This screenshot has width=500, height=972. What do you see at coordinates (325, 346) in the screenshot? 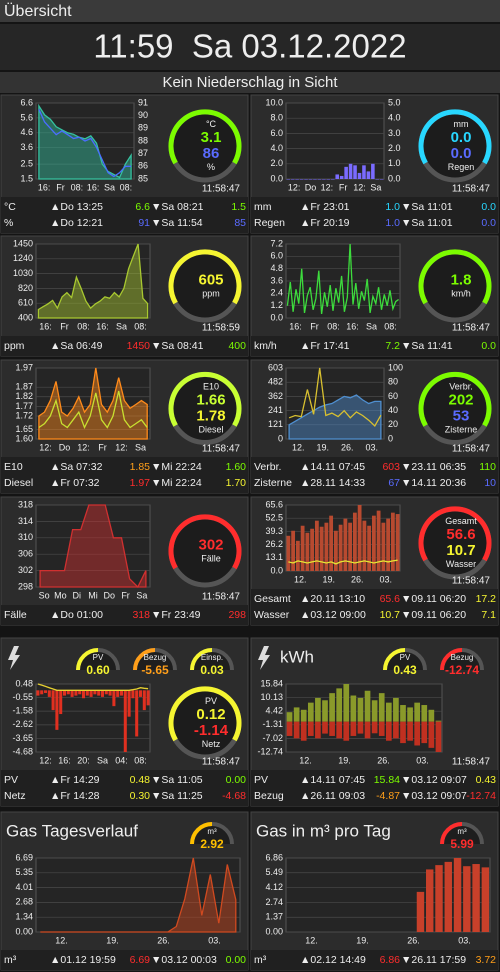
I see `stat-cell: ▲Fr 17:41` at bounding box center [325, 346].